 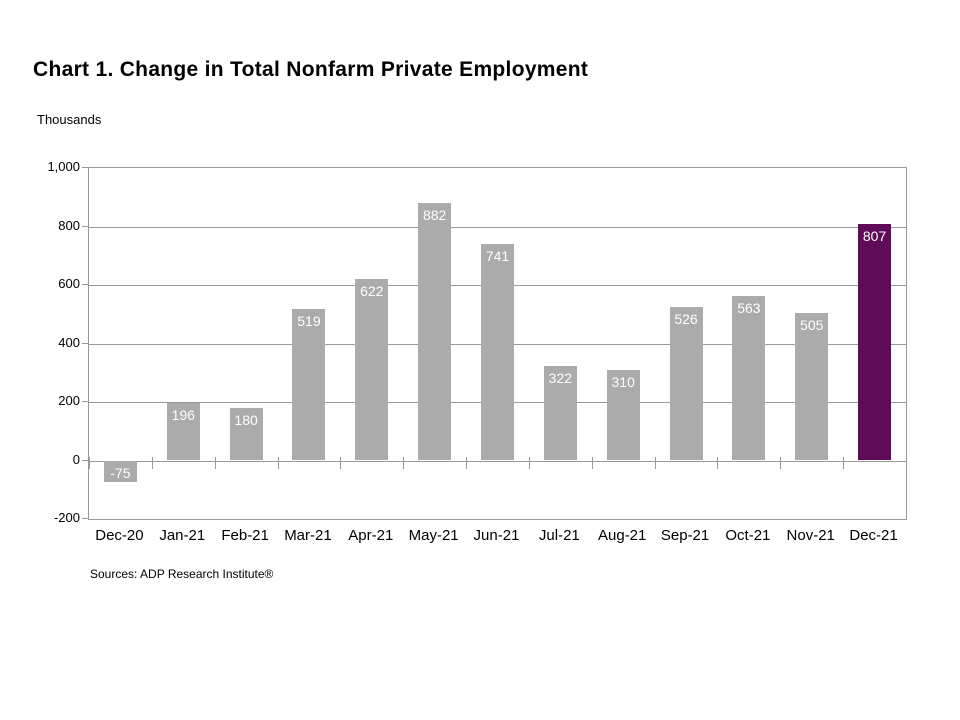 I want to click on x-tick-label: Jul-21, so click(x=559, y=535).